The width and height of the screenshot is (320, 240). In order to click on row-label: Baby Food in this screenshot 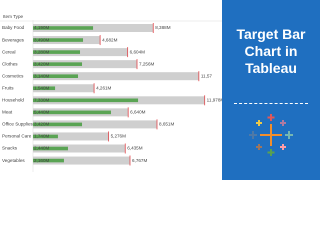, I will do `click(13, 27)`.